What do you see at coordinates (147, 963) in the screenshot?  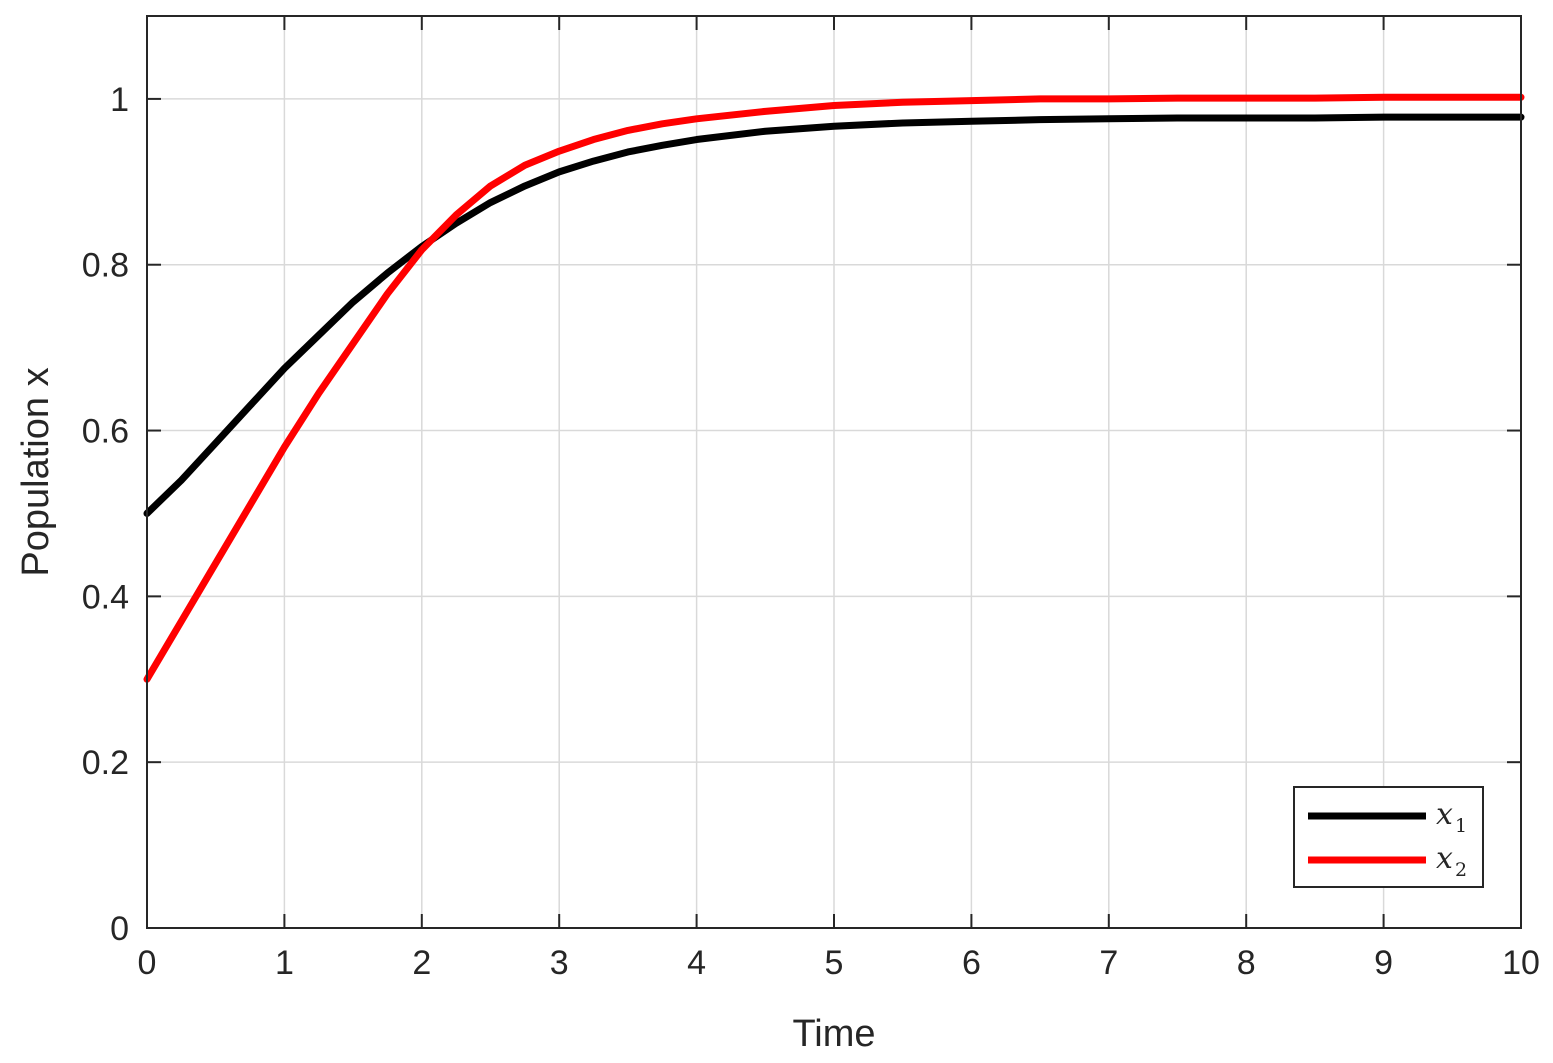 I see `x-tick-label: 0` at bounding box center [147, 963].